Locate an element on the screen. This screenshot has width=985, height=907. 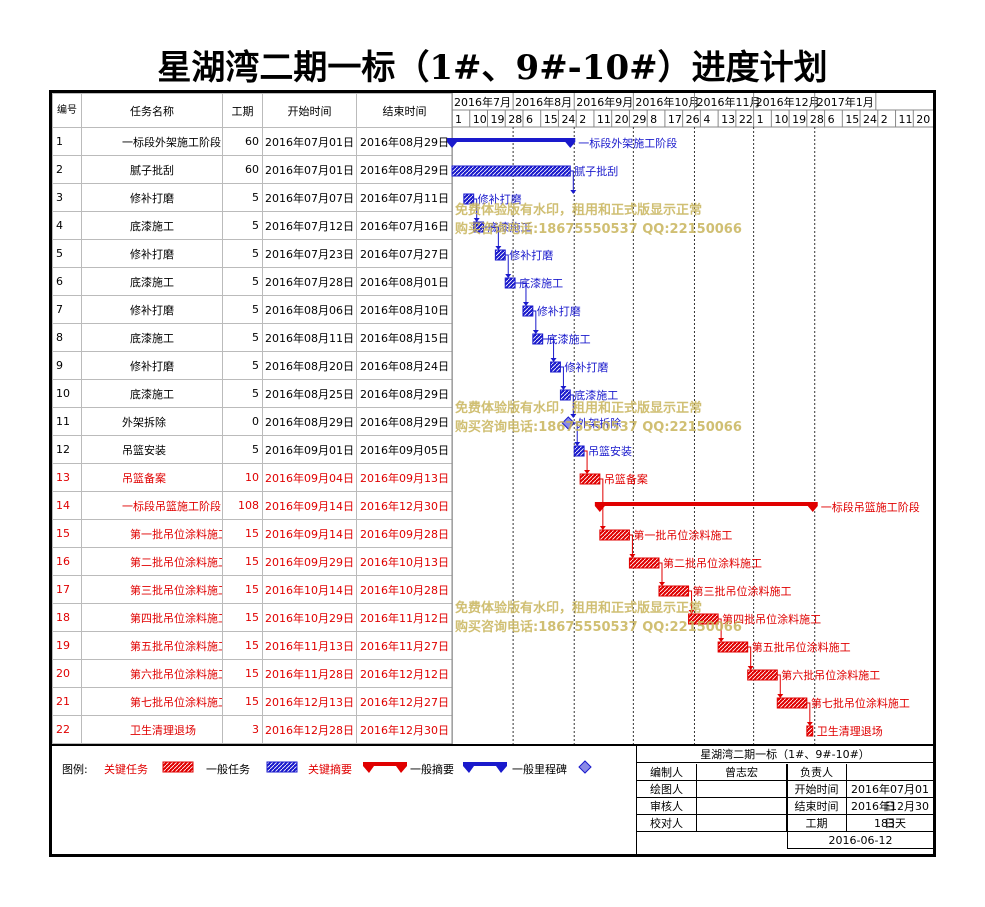
table-header-row: 编号 任务名称 工期 开始时间 结束时间 is located at coordinates (252, 110).